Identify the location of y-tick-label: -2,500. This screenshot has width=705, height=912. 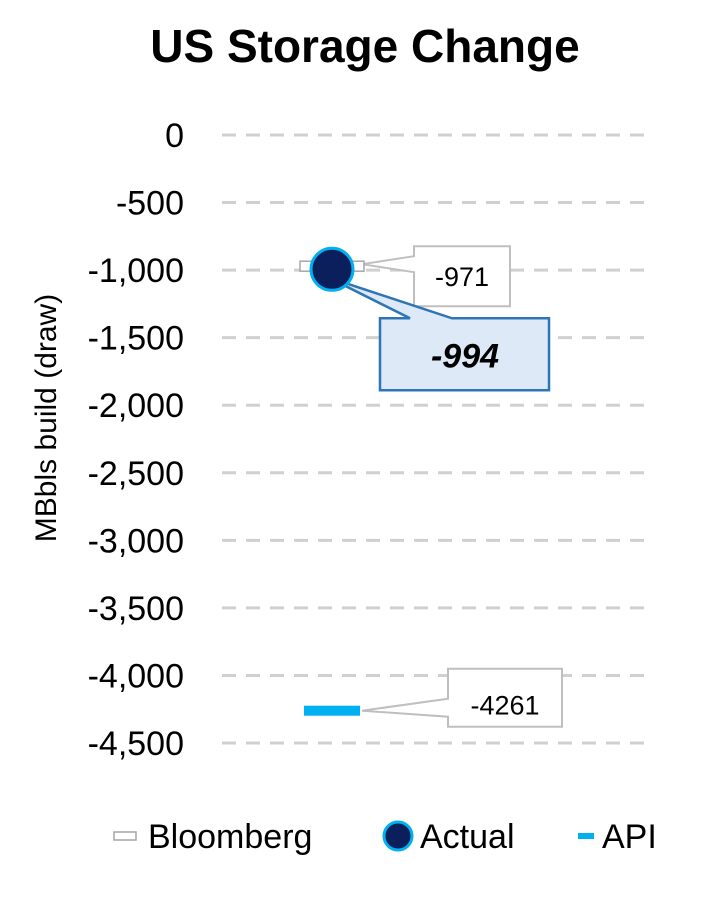
(136, 474).